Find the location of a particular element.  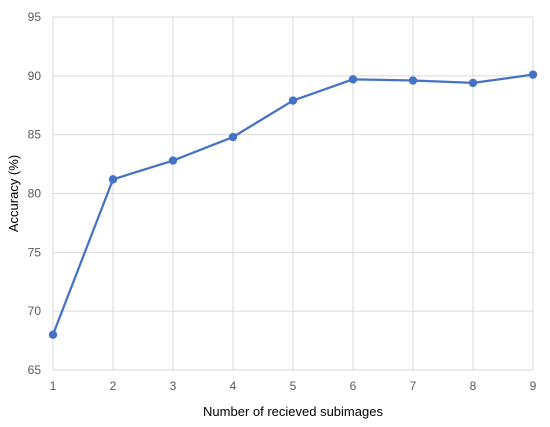

y-tick-label: 80 is located at coordinates (35, 194).